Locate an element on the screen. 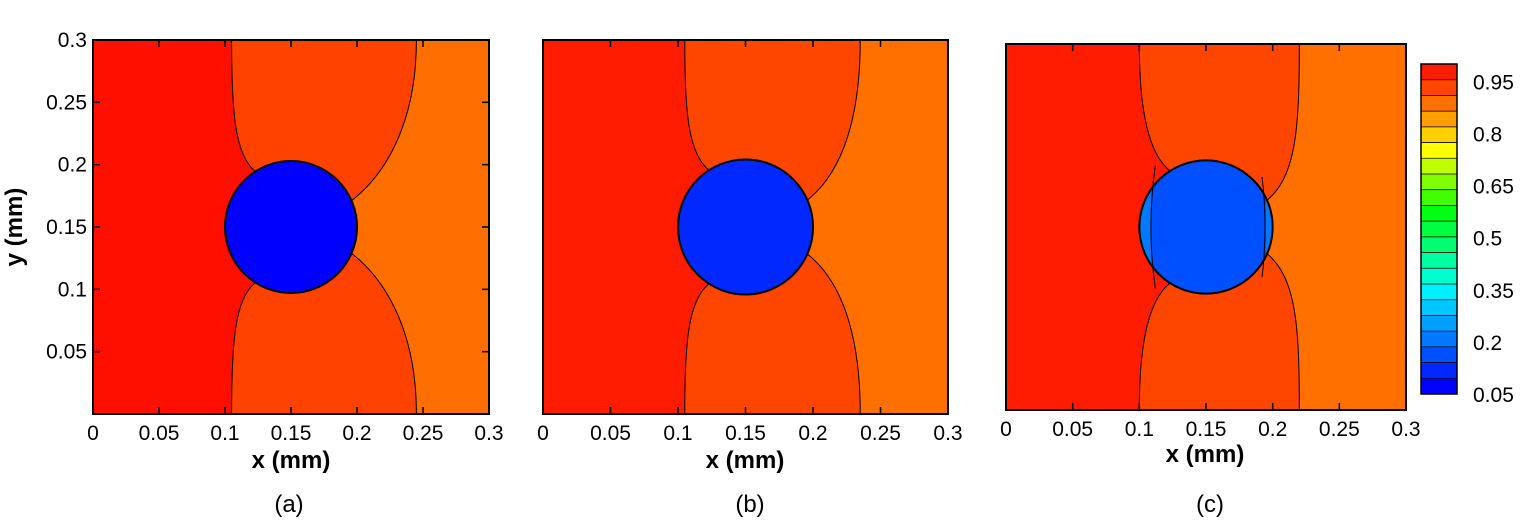  particle-core is located at coordinates (1208, 227).